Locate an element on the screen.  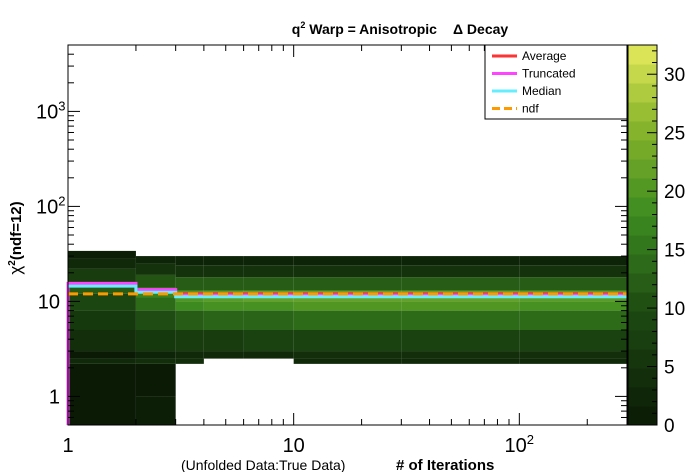
y-axis-title-main: (ndf=12) is located at coordinates (16, 230).